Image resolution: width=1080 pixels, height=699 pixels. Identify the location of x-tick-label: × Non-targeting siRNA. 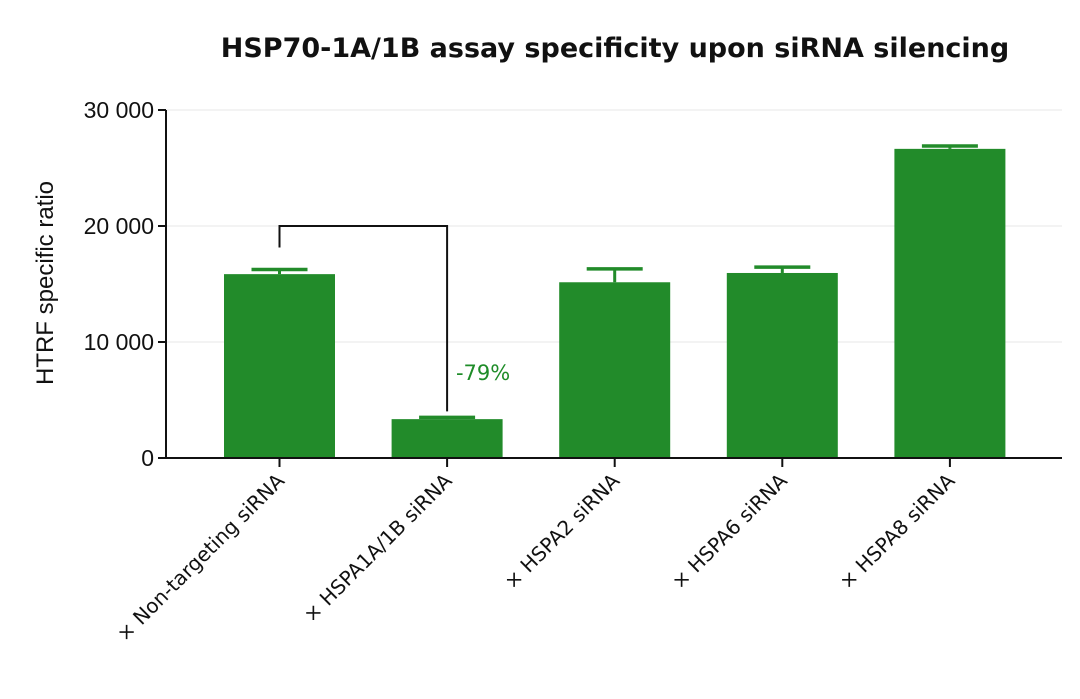
(201, 557).